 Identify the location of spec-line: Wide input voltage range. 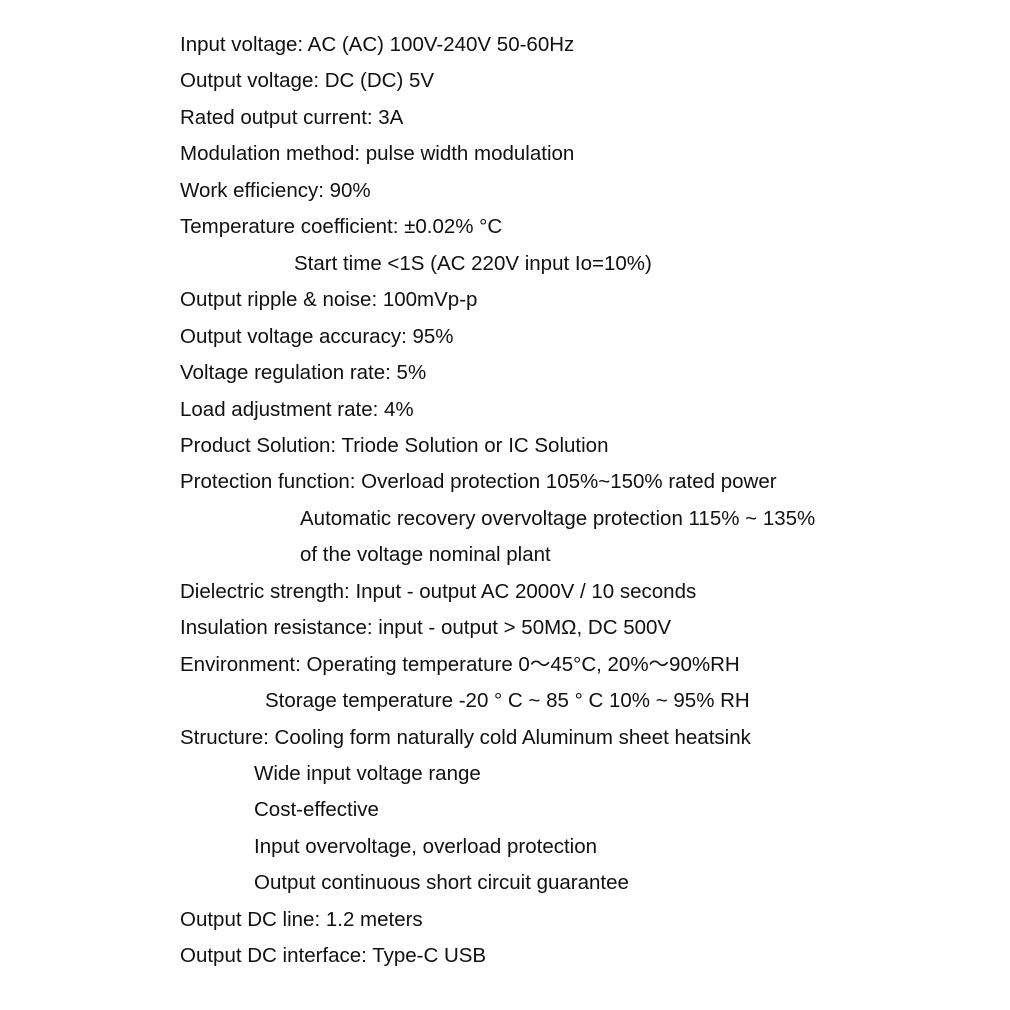
(367, 773).